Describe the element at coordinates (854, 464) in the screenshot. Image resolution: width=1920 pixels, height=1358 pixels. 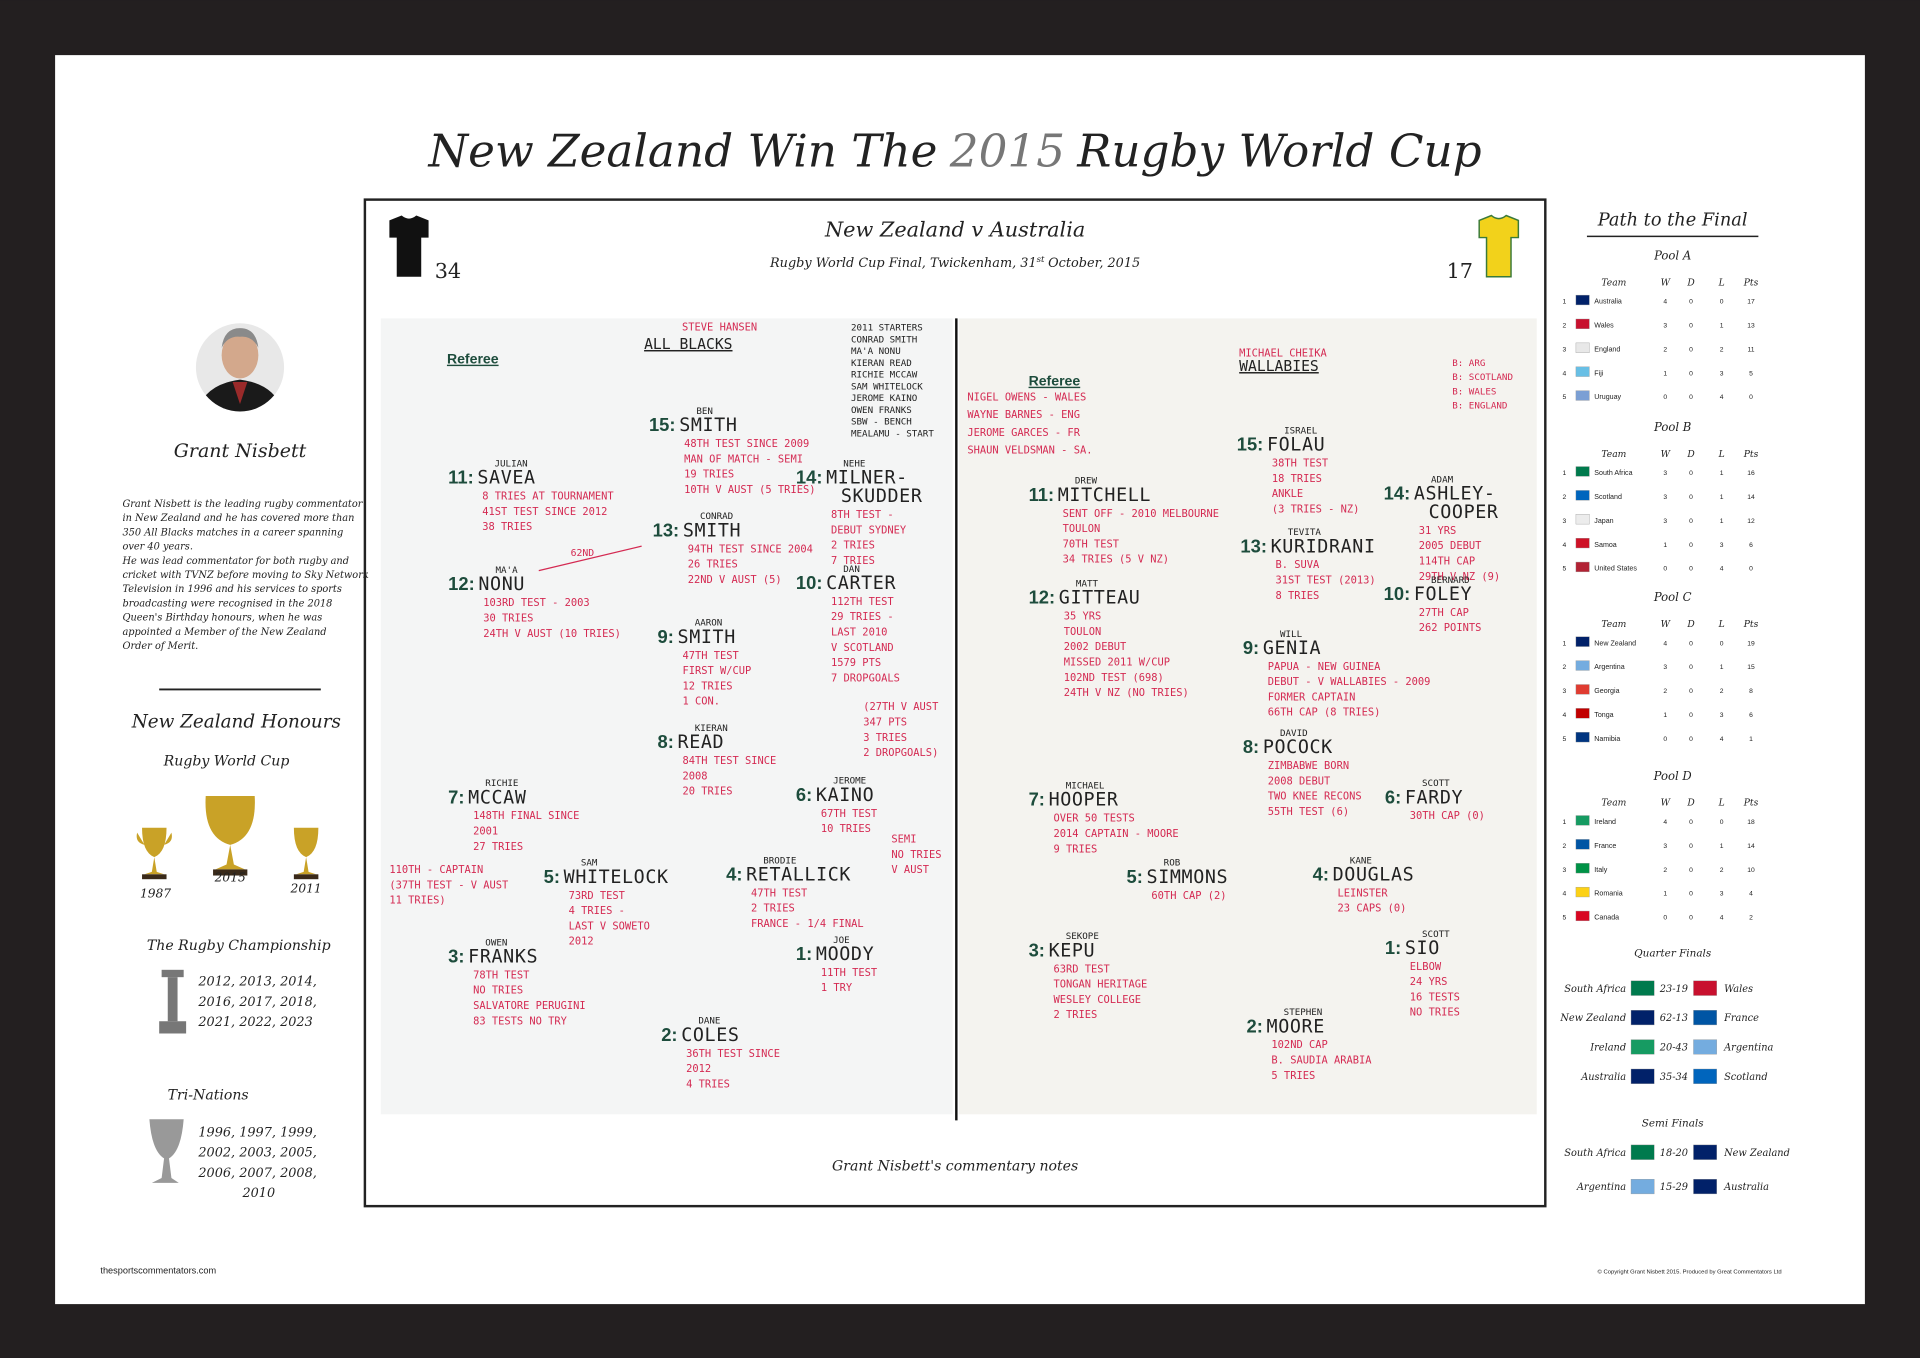
I see `first-name: NEHE` at that location.